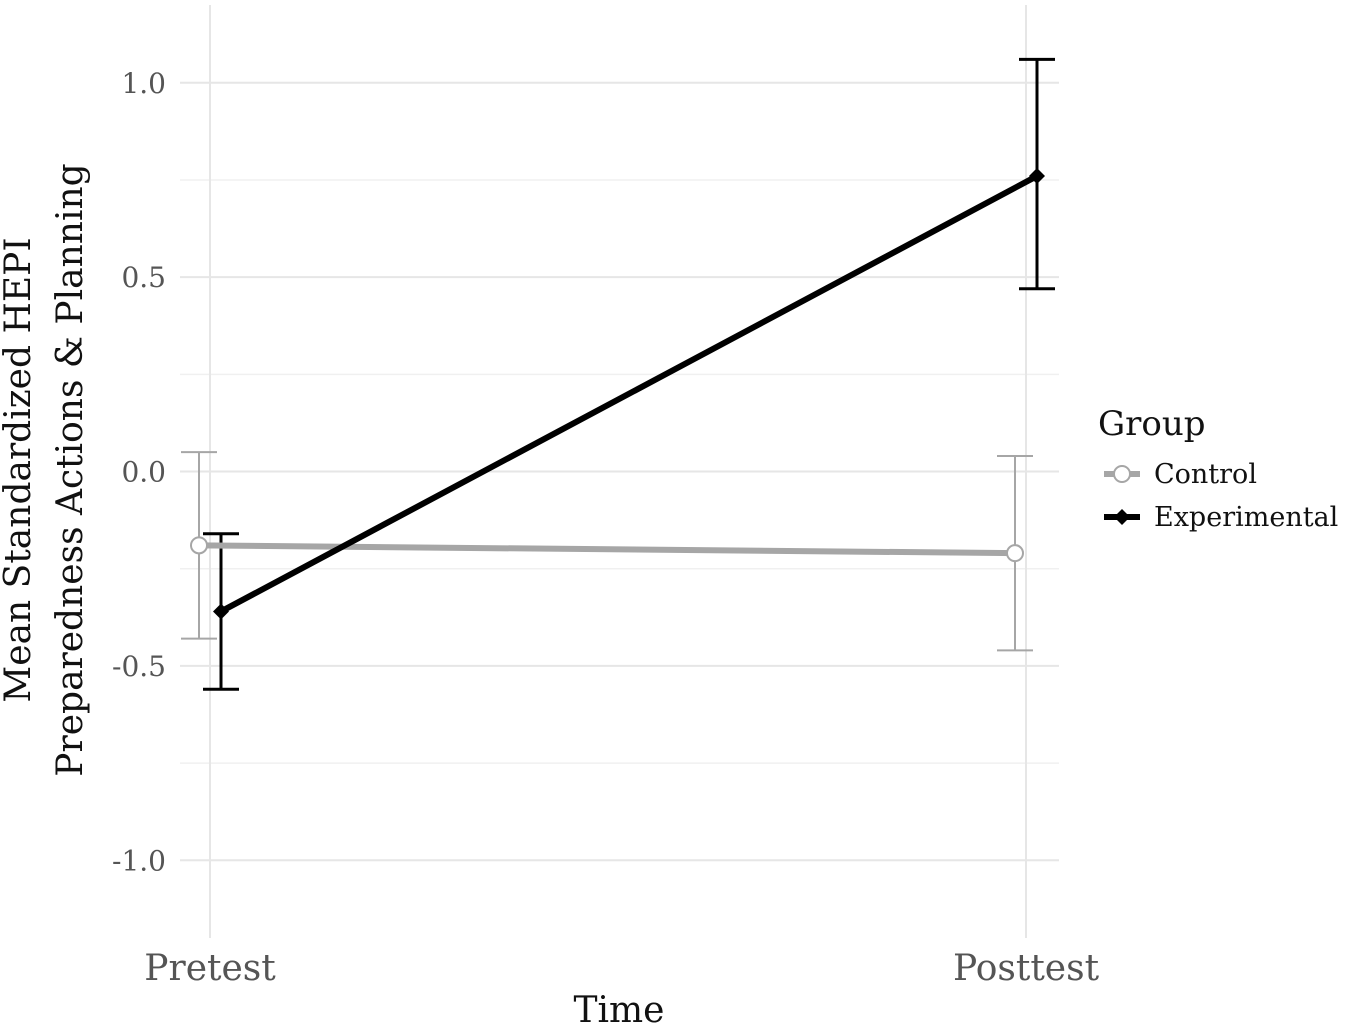 The height and width of the screenshot is (1026, 1370). Describe the element at coordinates (1152, 424) in the screenshot. I see `legend-title: Group` at that location.